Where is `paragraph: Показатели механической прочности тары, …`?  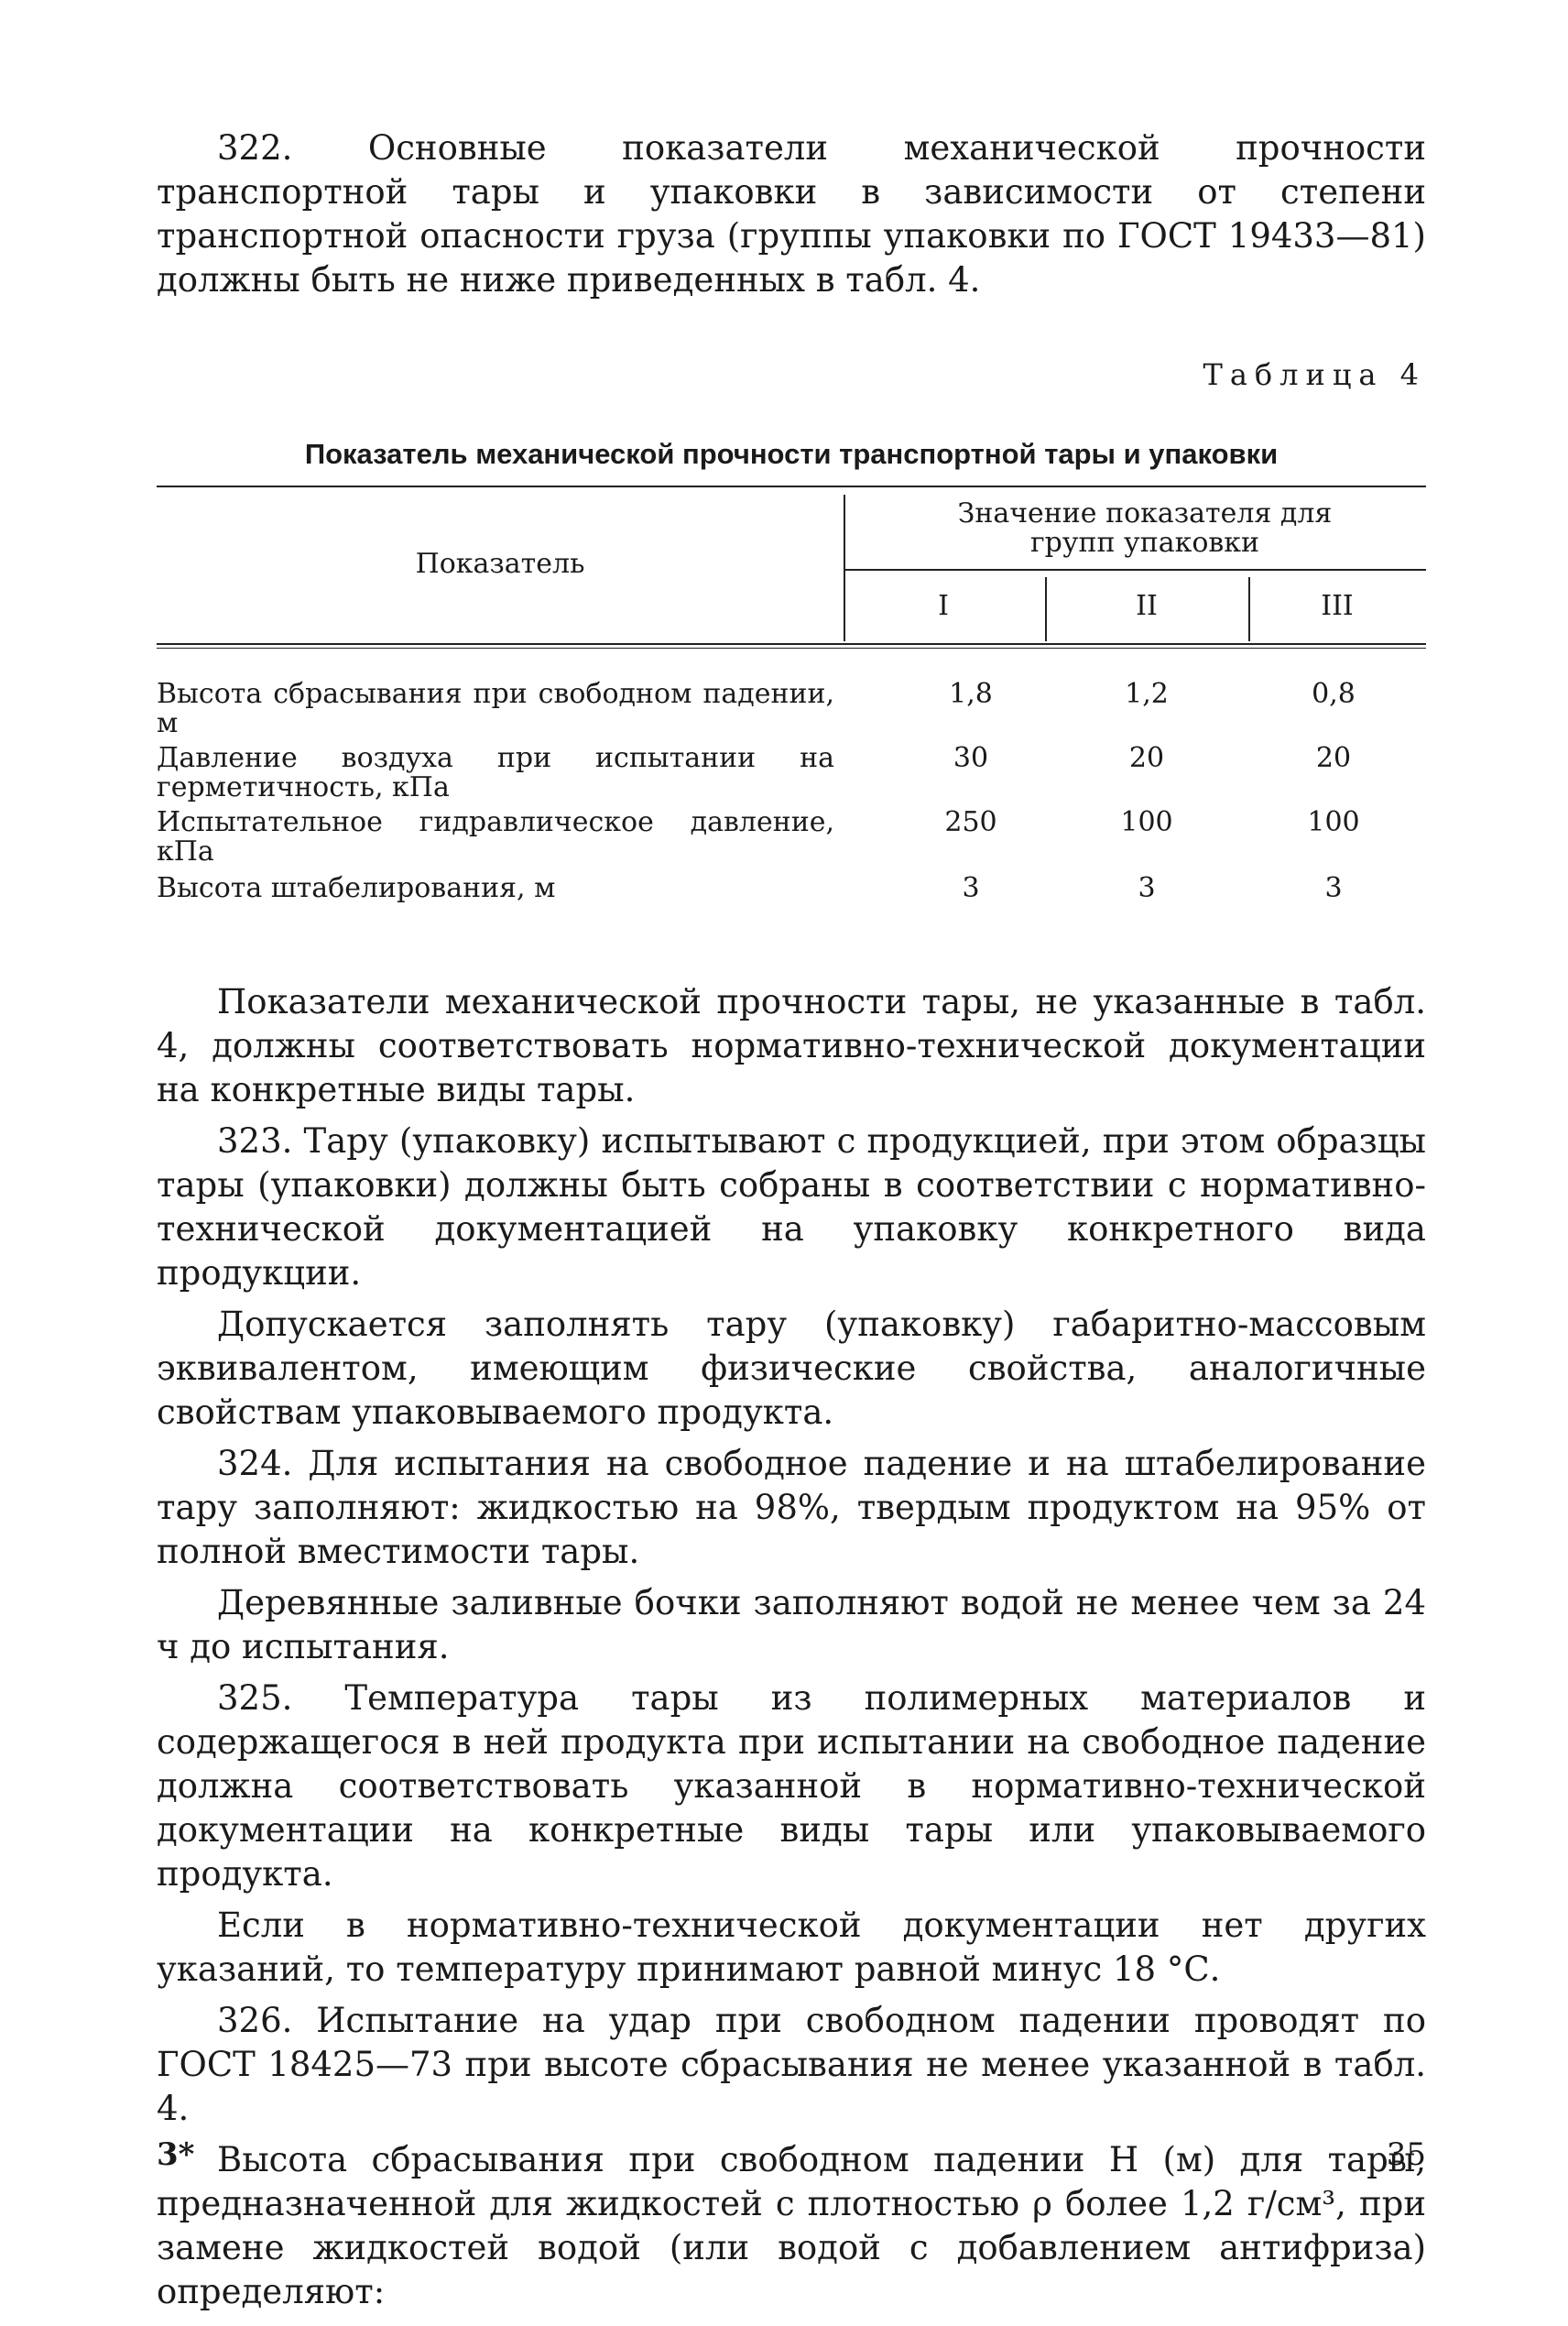 paragraph: Показатели механической прочности тары, … is located at coordinates (791, 1046).